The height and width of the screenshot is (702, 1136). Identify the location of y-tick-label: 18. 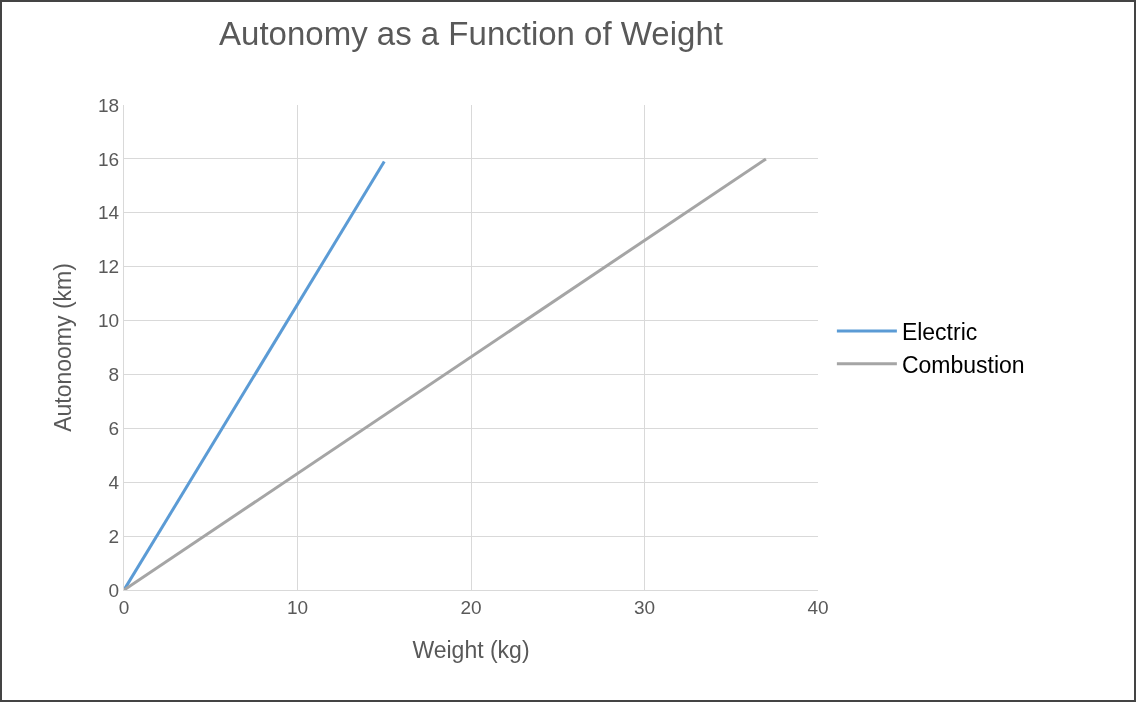
(109, 105).